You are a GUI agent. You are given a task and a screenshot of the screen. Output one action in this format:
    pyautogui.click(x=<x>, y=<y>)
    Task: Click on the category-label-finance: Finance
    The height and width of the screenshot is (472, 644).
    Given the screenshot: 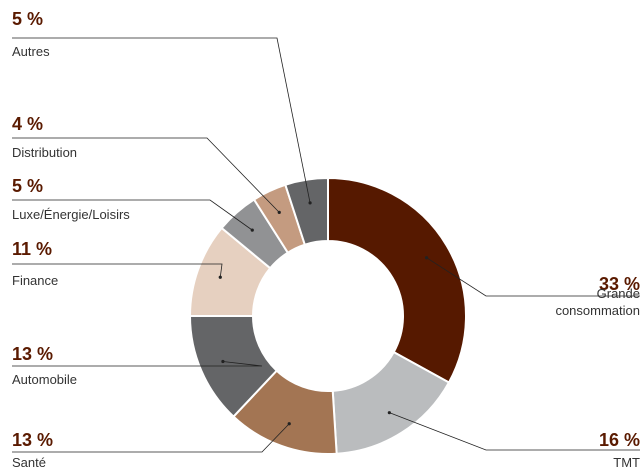 What is the action you would take?
    pyautogui.click(x=35, y=280)
    